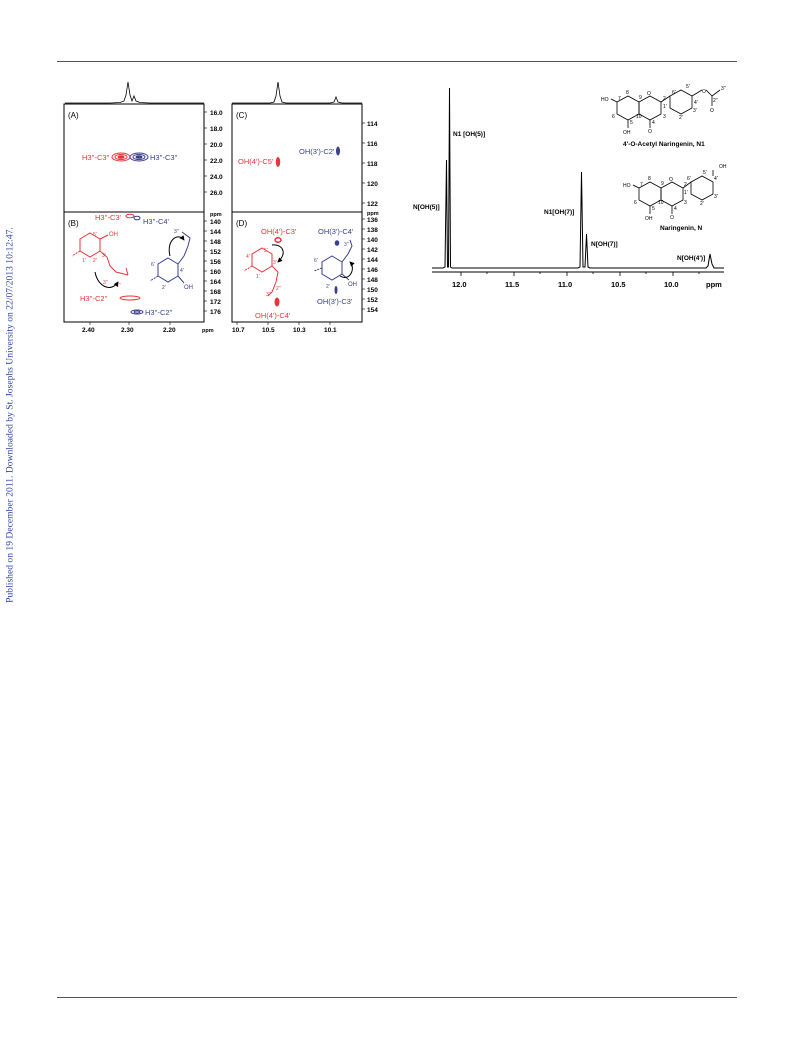  Describe the element at coordinates (352, 285) in the screenshot. I see `d-blue-oh: OH` at that location.